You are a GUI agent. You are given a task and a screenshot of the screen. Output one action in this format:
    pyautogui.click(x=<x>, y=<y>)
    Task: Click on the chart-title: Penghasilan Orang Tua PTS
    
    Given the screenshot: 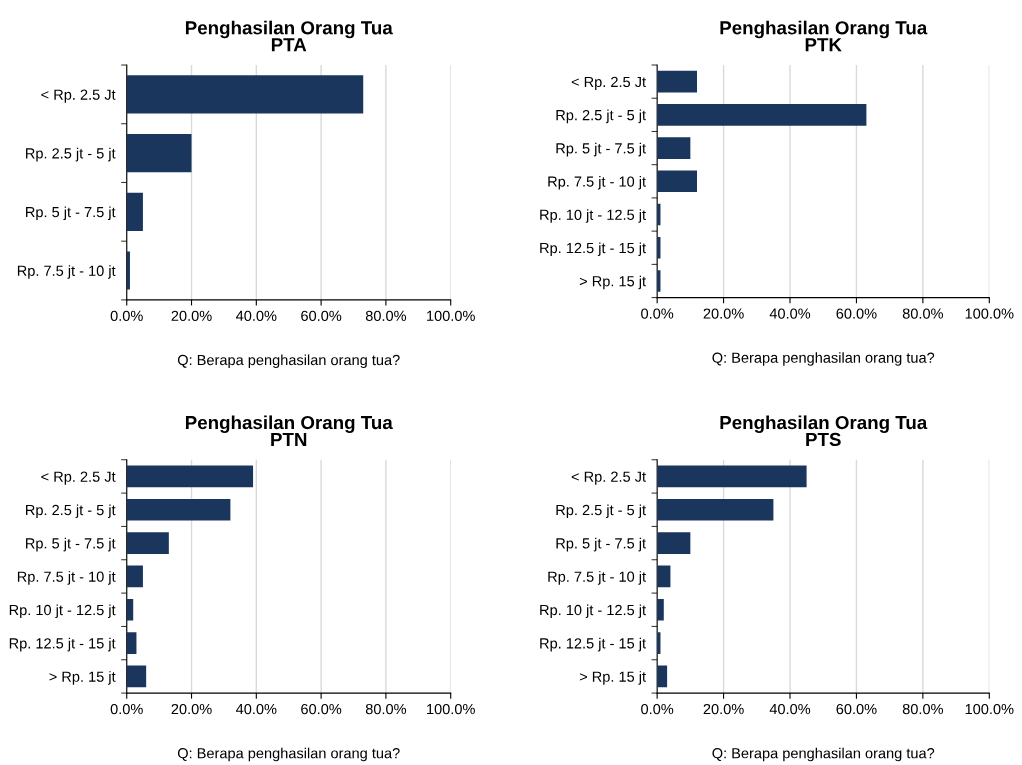 What is the action you would take?
    pyautogui.click(x=824, y=431)
    